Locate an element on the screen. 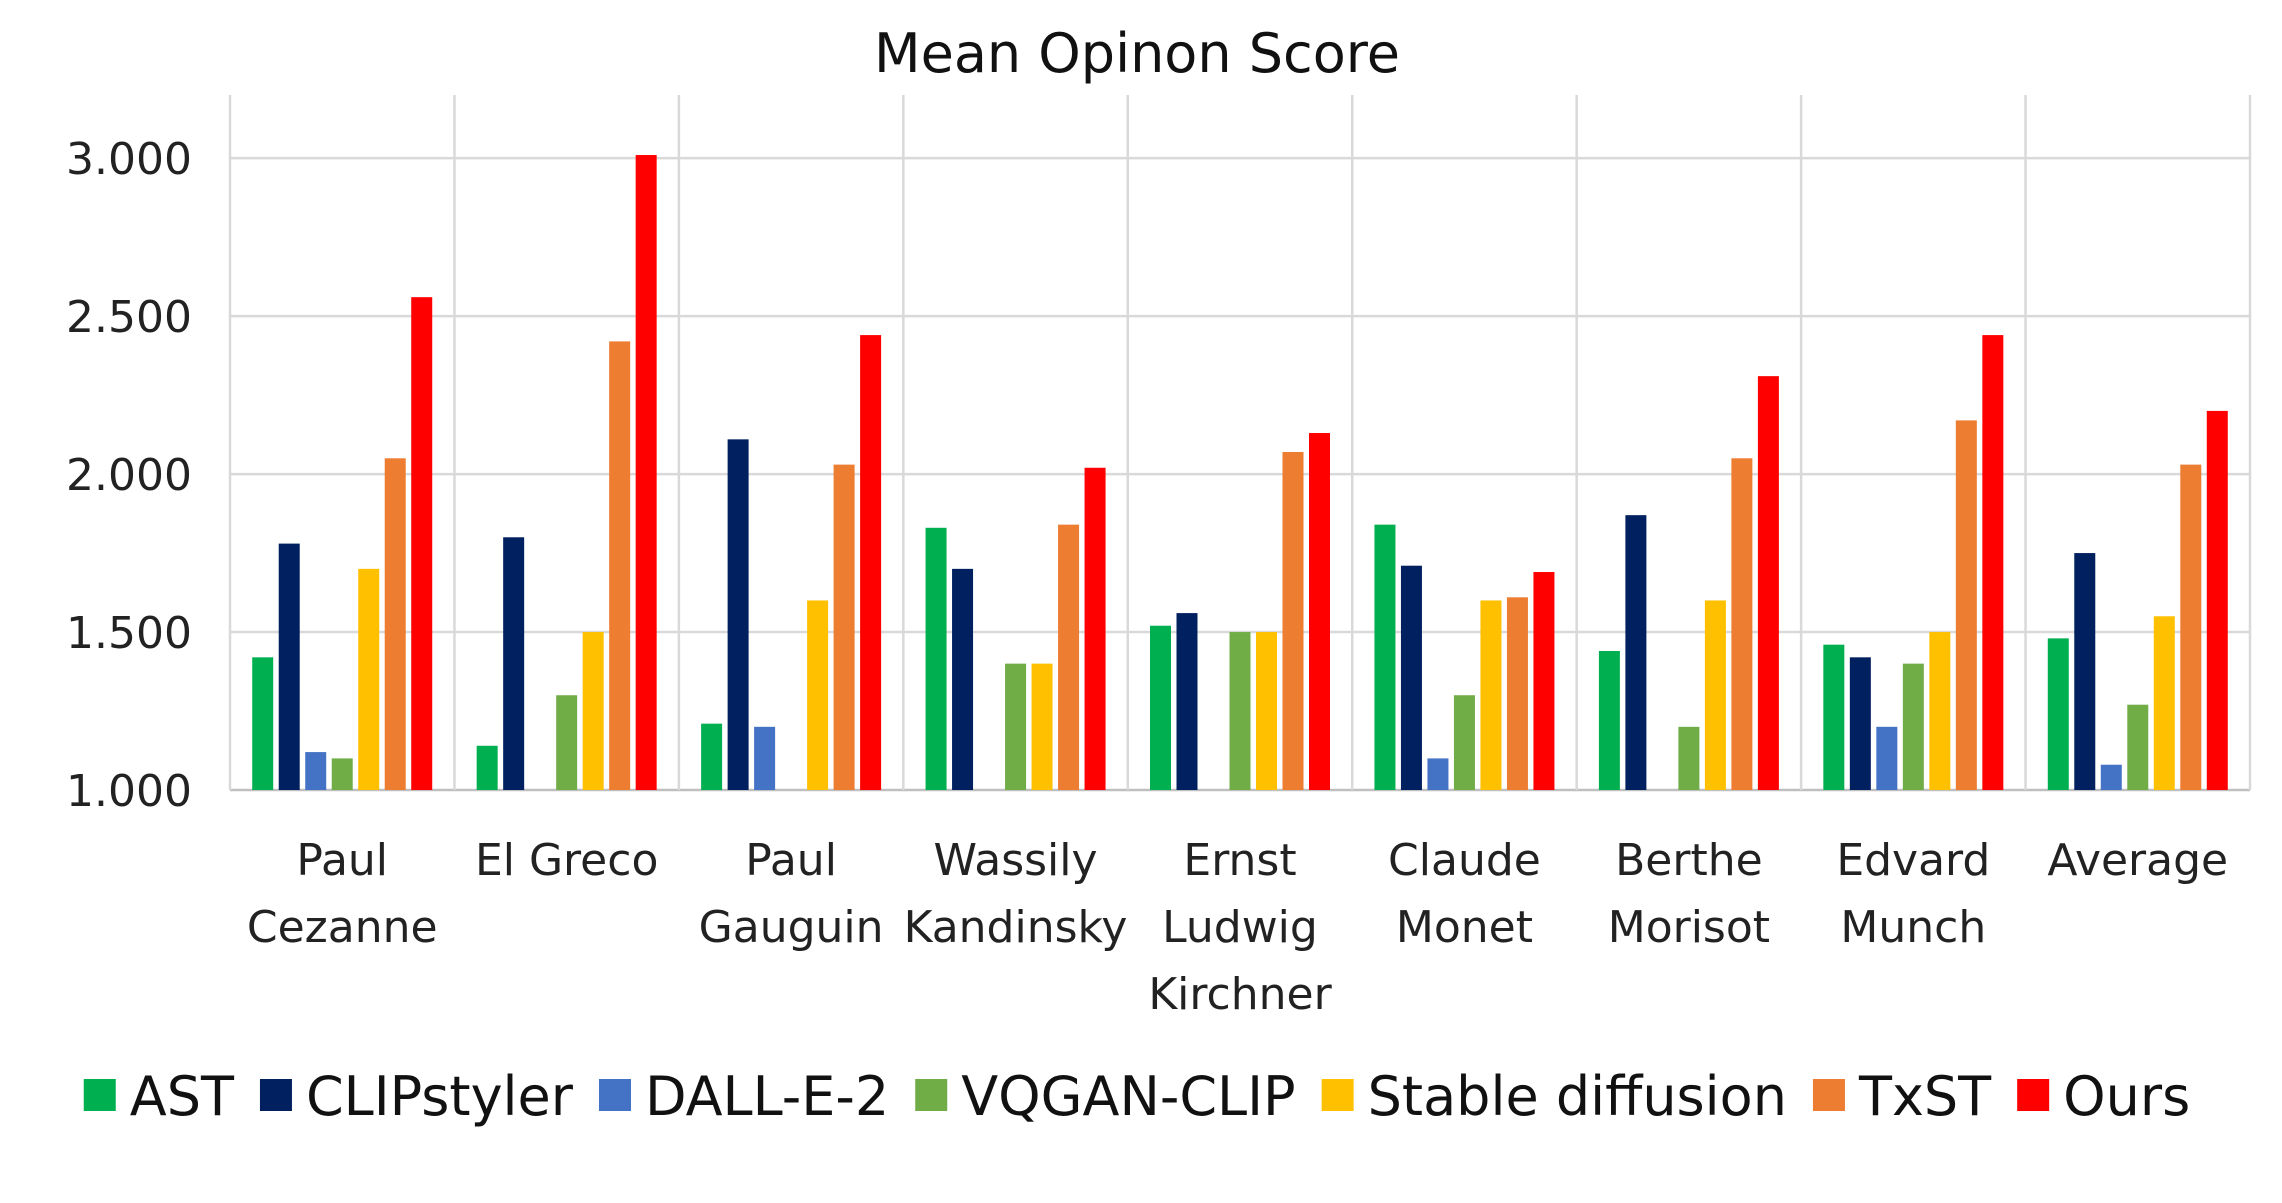  y-tick-label: 2.000 is located at coordinates (129, 475).